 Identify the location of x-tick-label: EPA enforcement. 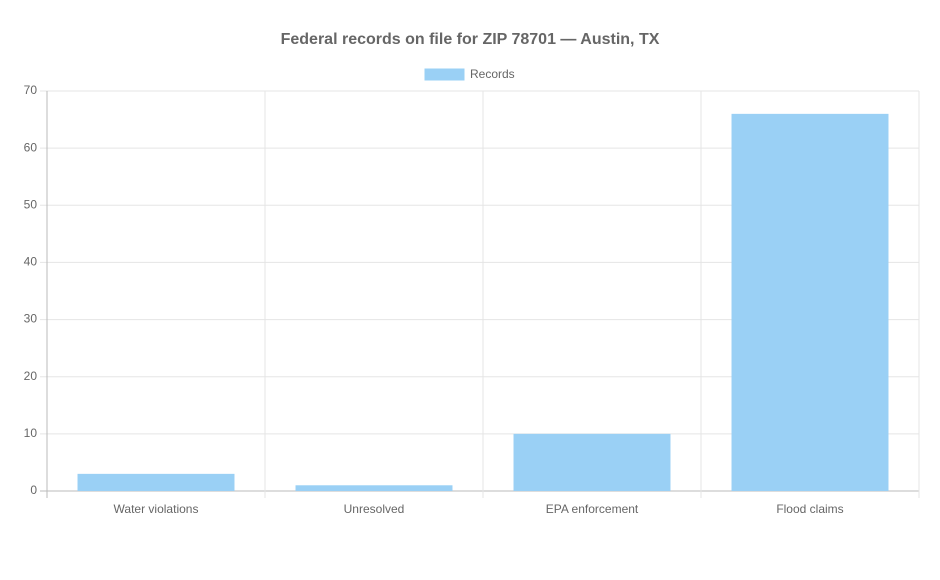
(592, 509).